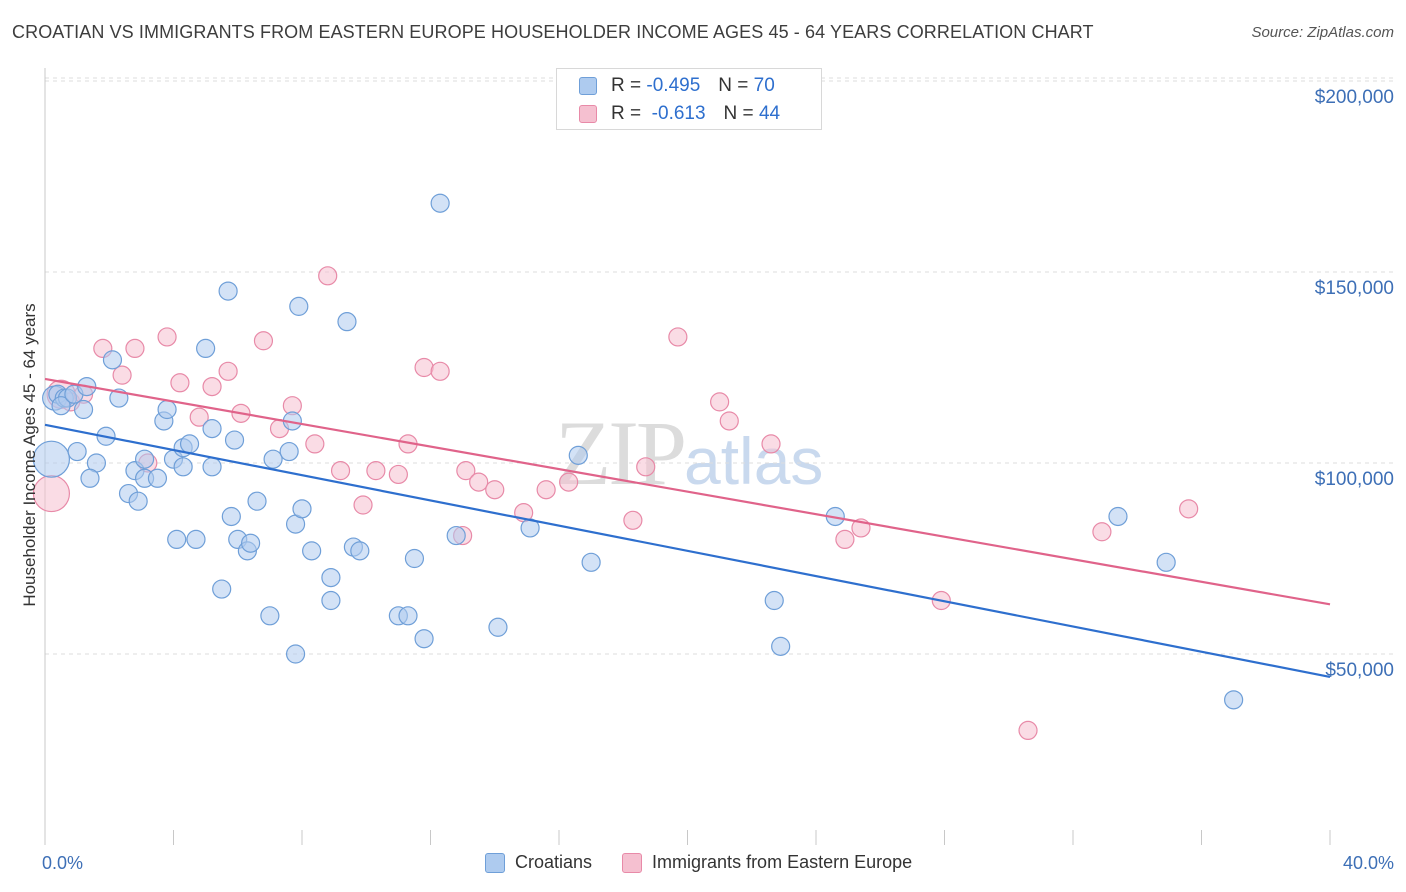 The image size is (1406, 892). Describe the element at coordinates (588, 114) in the screenshot. I see `immigrants-swatch` at that location.